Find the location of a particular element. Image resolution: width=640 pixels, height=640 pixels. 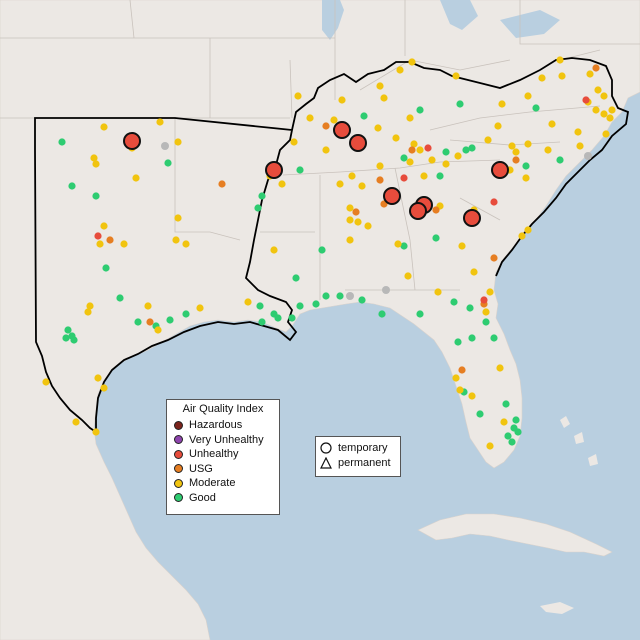

land-jamaica is located at coordinates (557, 608).